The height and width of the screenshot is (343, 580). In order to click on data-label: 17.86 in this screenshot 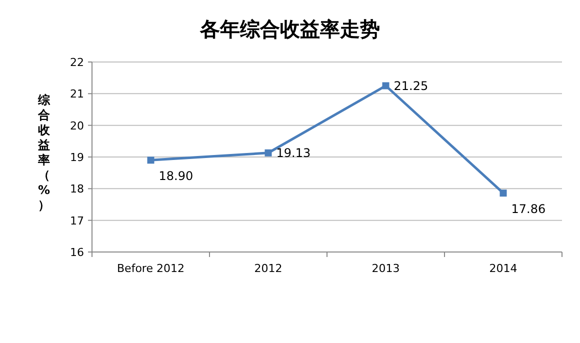, I will do `click(528, 209)`.